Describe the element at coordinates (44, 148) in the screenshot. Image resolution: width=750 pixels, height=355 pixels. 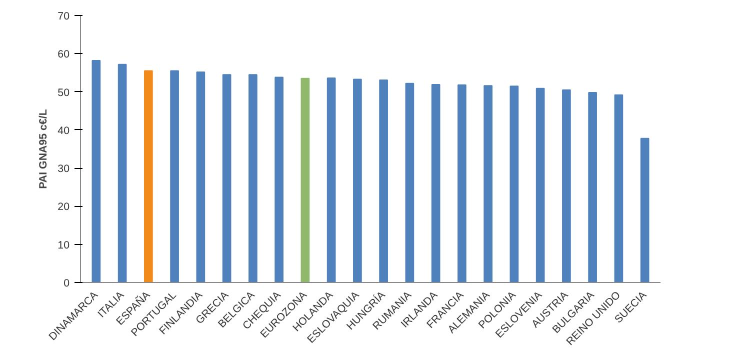
I see `y-axis-title: PAI GNA95 c€/L` at that location.